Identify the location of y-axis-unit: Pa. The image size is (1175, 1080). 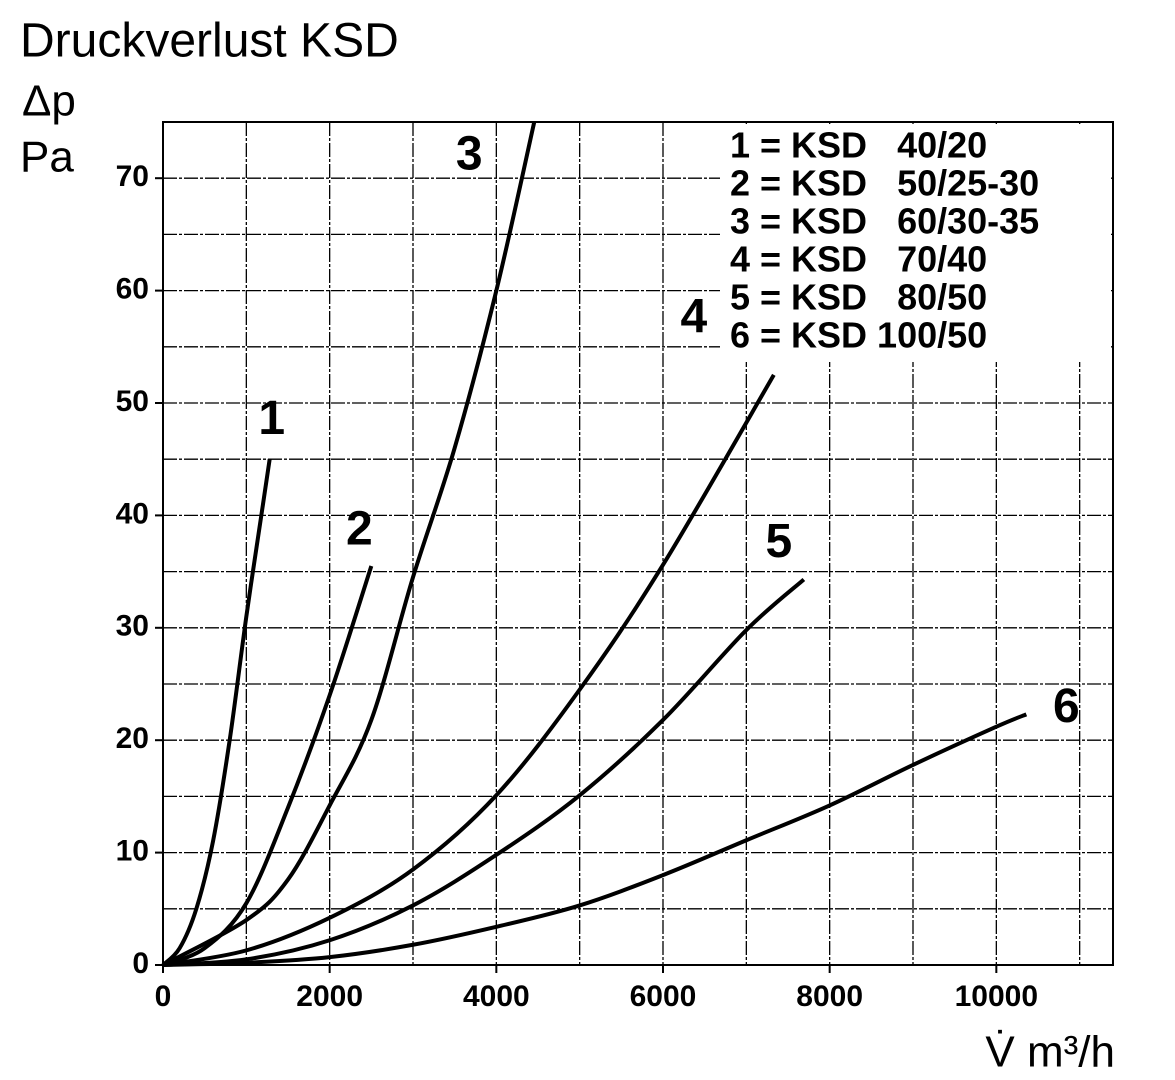
(47, 157).